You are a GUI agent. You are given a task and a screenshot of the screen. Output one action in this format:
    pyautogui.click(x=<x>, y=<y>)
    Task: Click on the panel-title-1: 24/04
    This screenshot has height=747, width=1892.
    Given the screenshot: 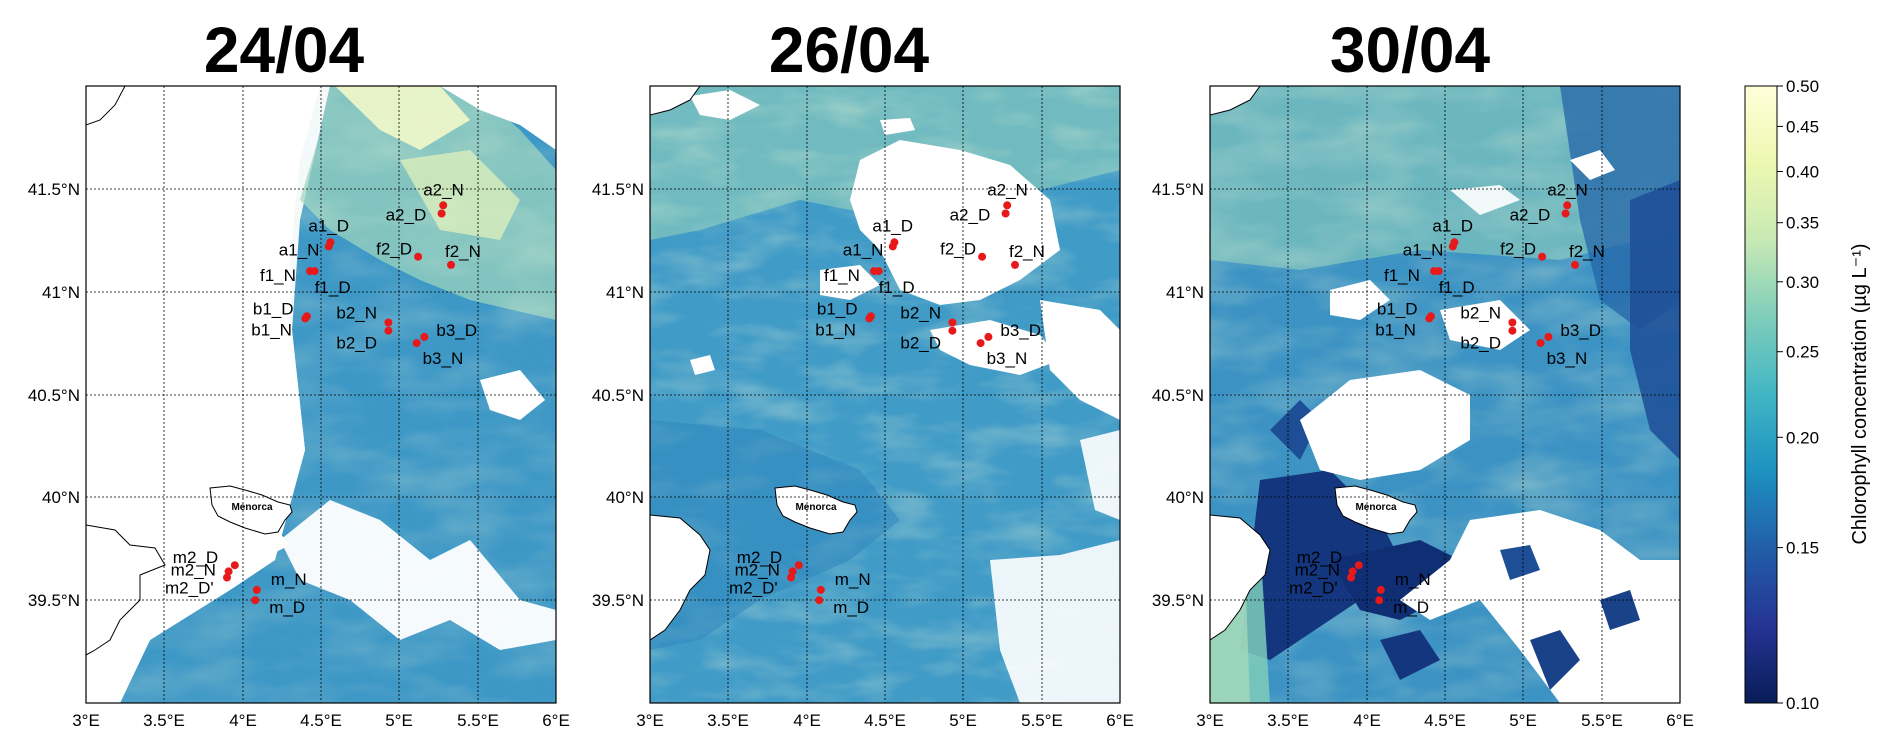 What is the action you would take?
    pyautogui.click(x=284, y=50)
    